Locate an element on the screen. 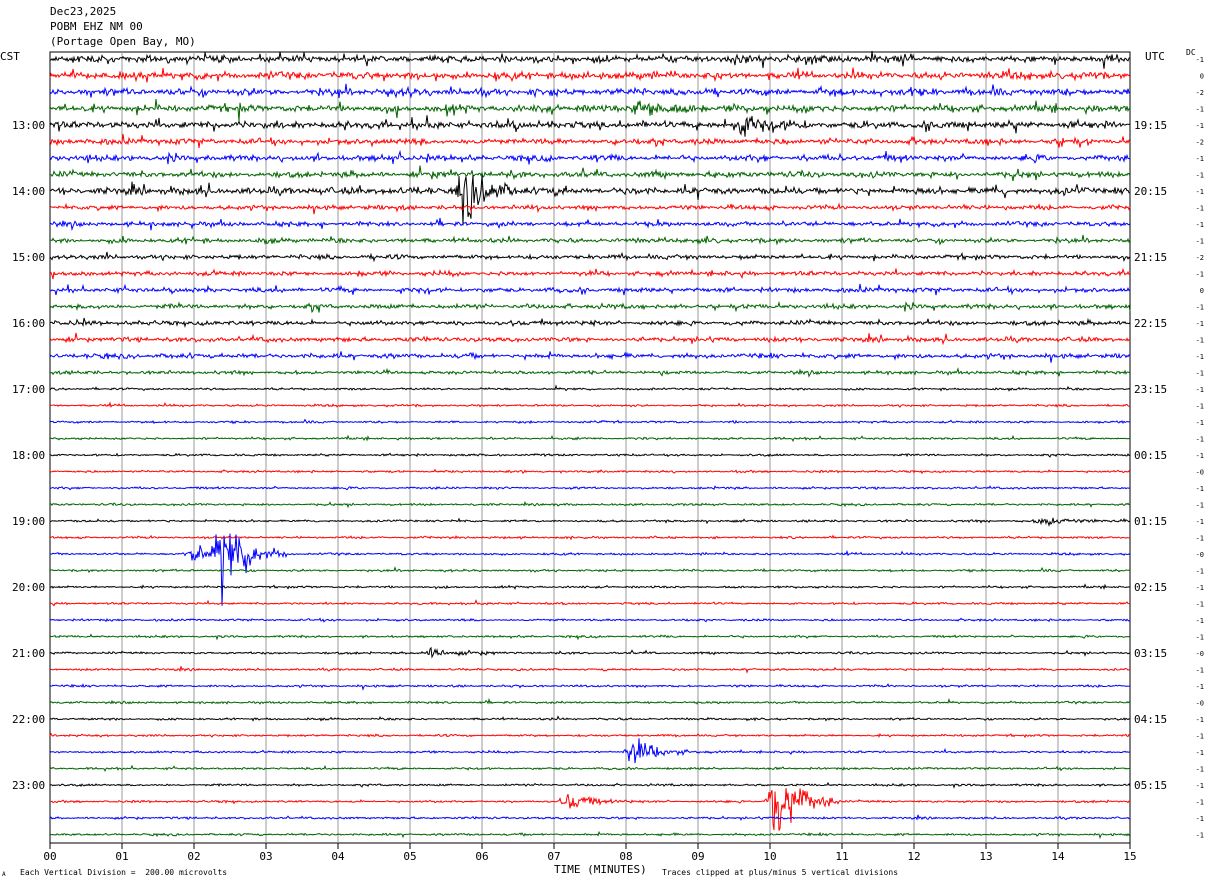 Image resolution: width=1210 pixels, height=886 pixels. x-tick-label: 04 is located at coordinates (338, 856).